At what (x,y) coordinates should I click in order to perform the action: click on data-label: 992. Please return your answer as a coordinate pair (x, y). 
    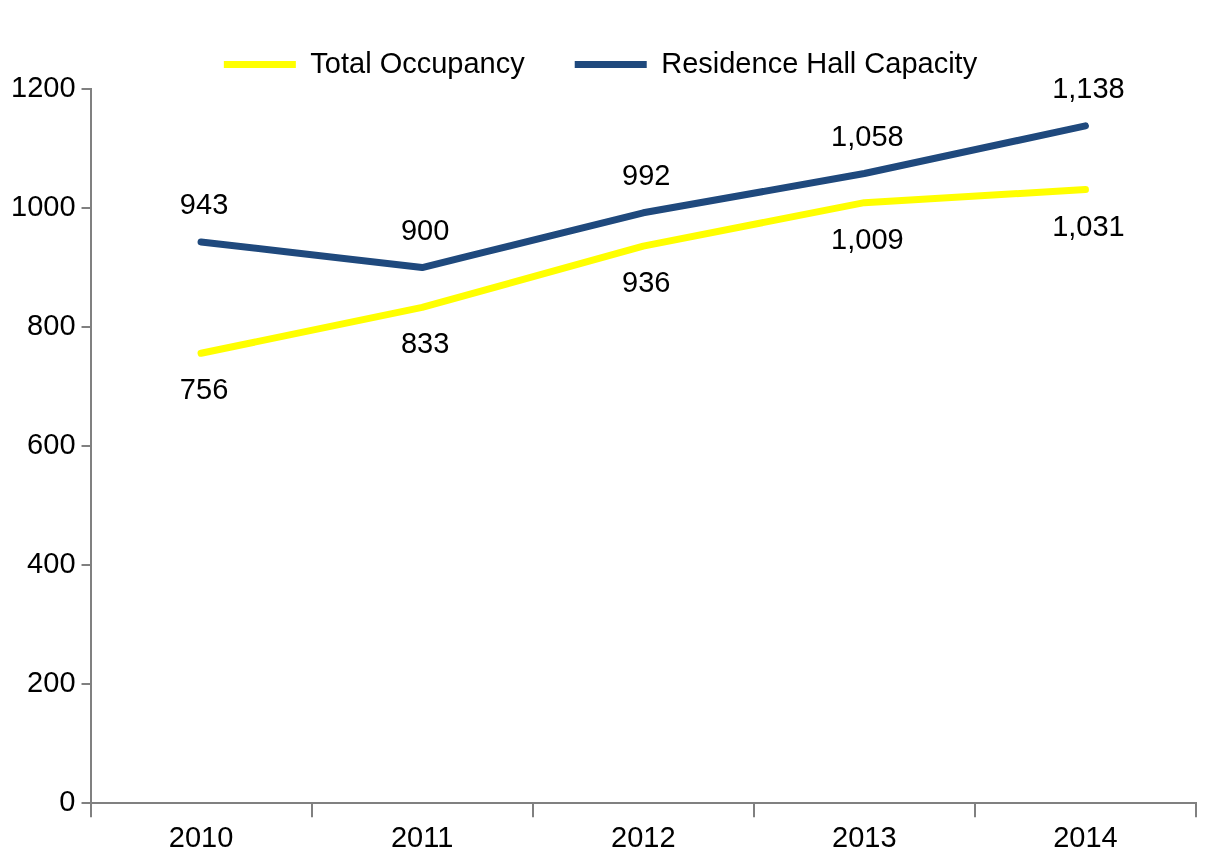
    Looking at the image, I should click on (646, 174).